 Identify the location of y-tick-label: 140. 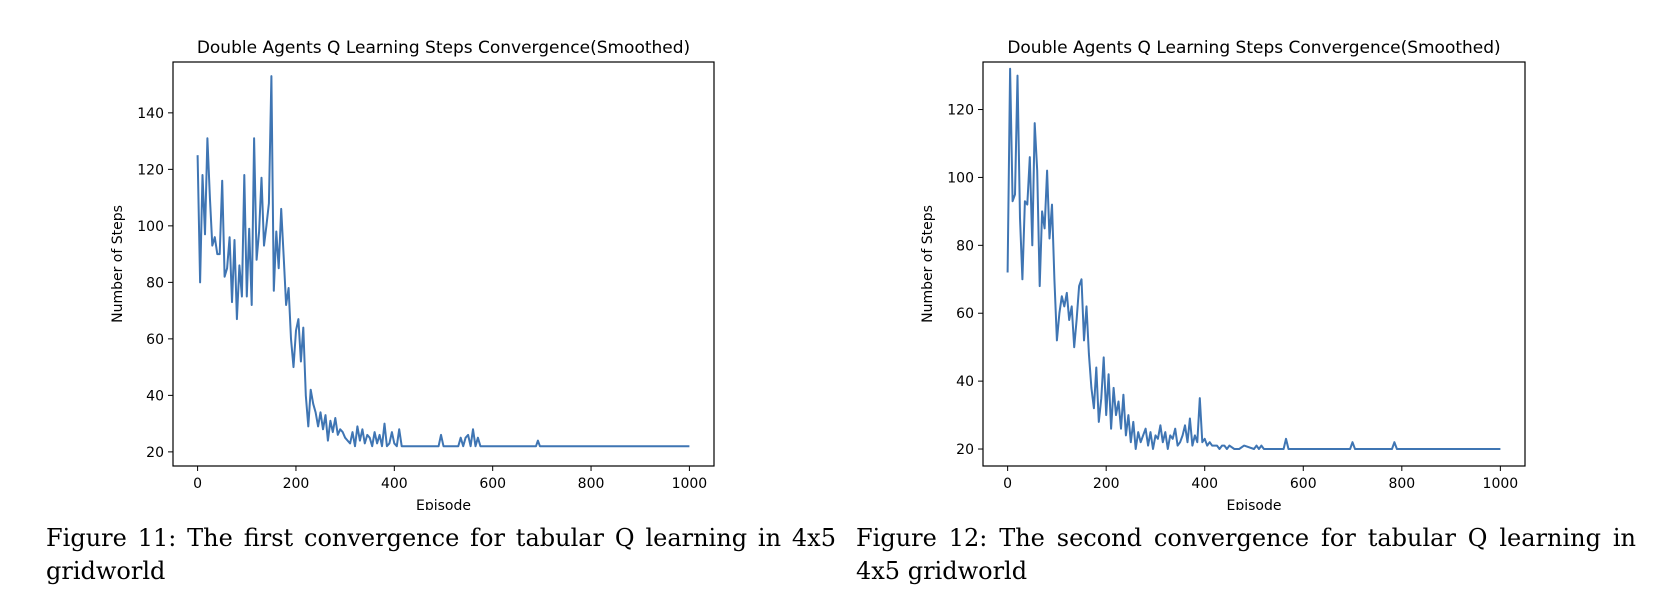
(150, 114).